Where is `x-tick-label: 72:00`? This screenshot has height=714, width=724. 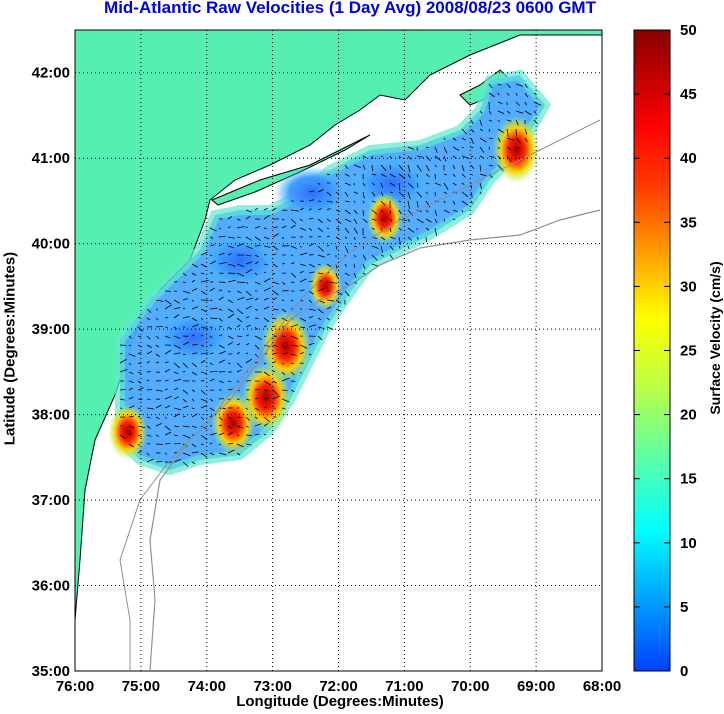 x-tick-label: 72:00 is located at coordinates (338, 686).